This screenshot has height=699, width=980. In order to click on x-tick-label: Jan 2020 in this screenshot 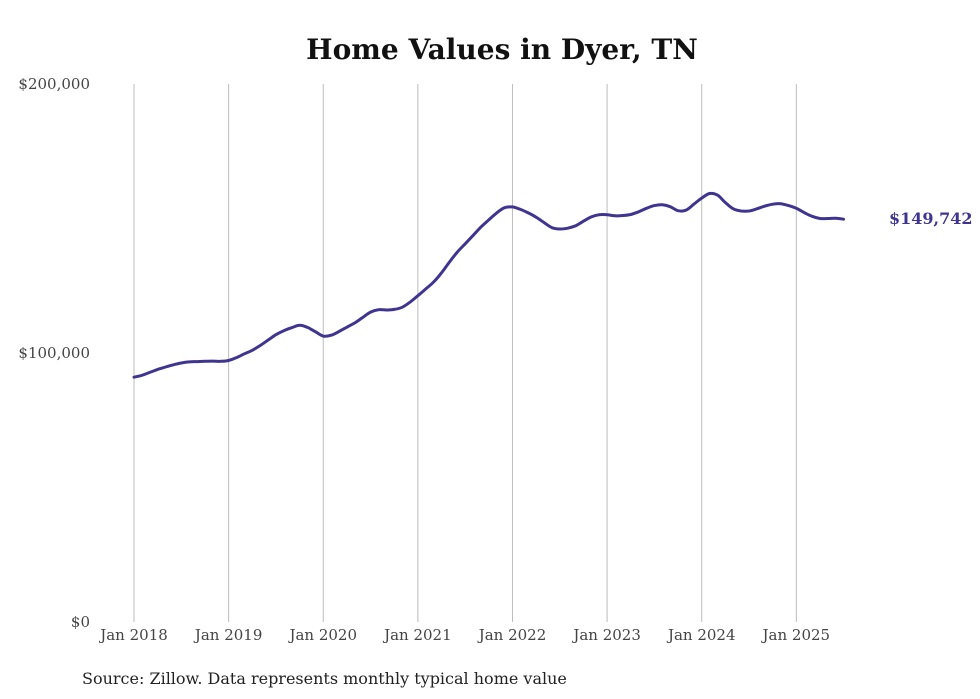, I will do `click(322, 635)`.